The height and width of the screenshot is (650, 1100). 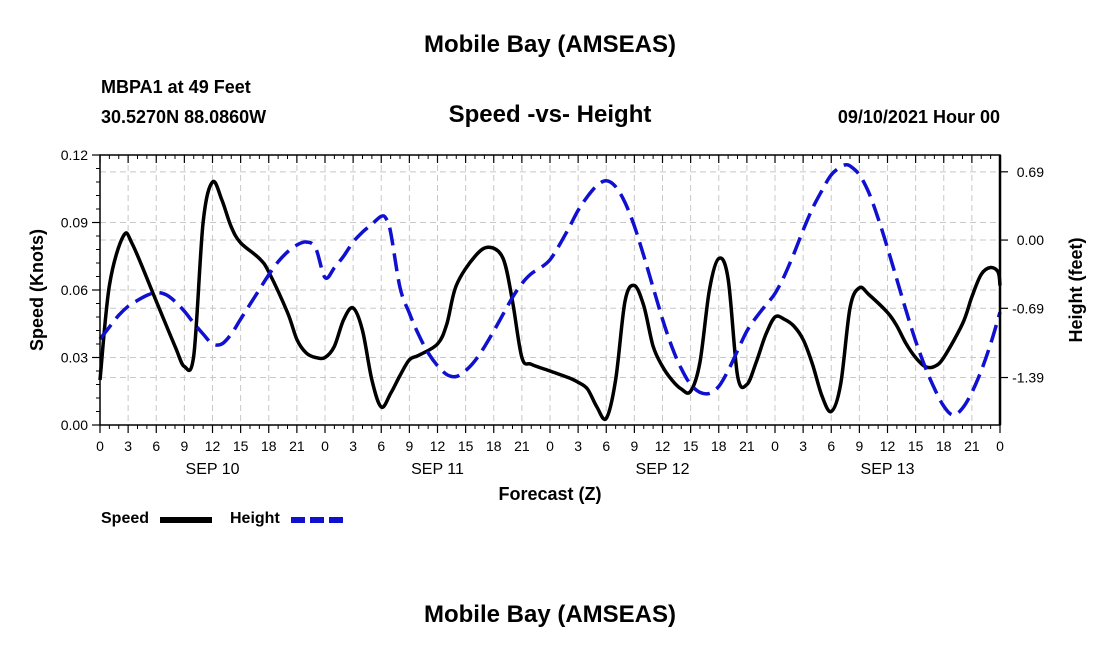 I want to click on forecast-datetime: 09/10/2021 Hour 00, so click(x=918, y=117).